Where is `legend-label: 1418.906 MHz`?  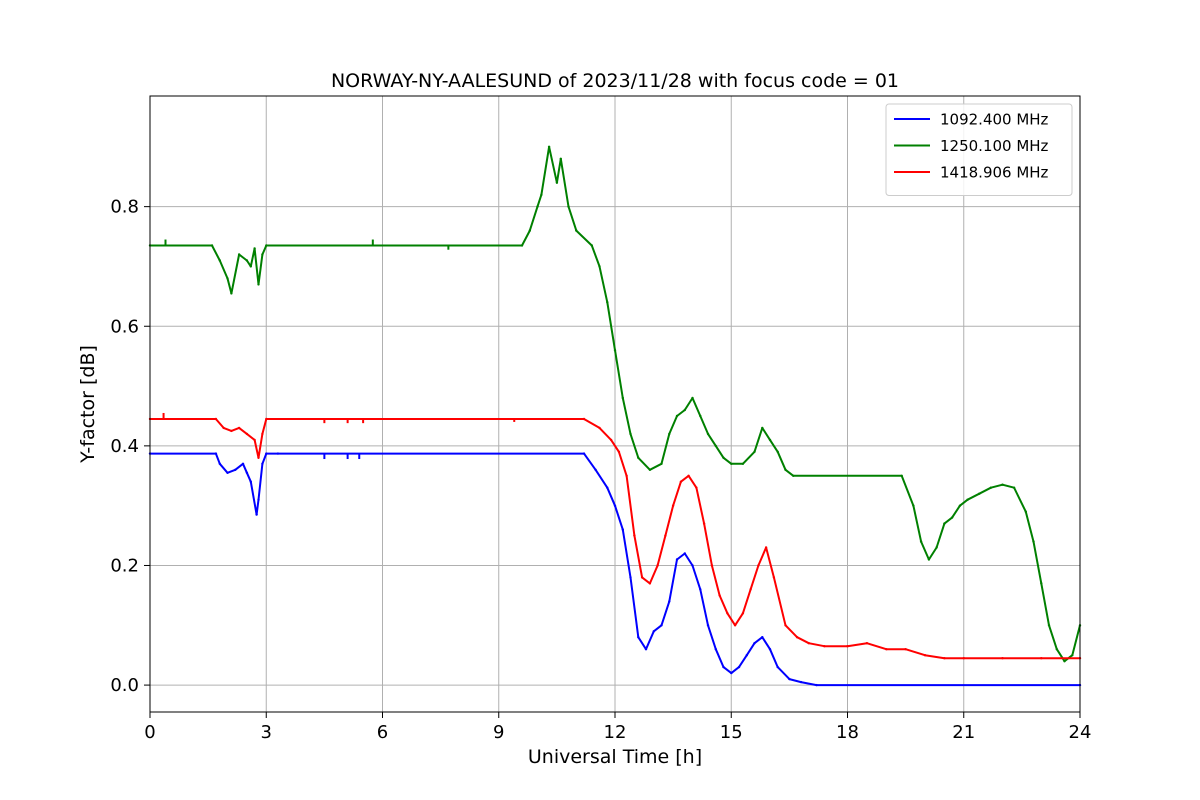 legend-label: 1418.906 MHz is located at coordinates (994, 173).